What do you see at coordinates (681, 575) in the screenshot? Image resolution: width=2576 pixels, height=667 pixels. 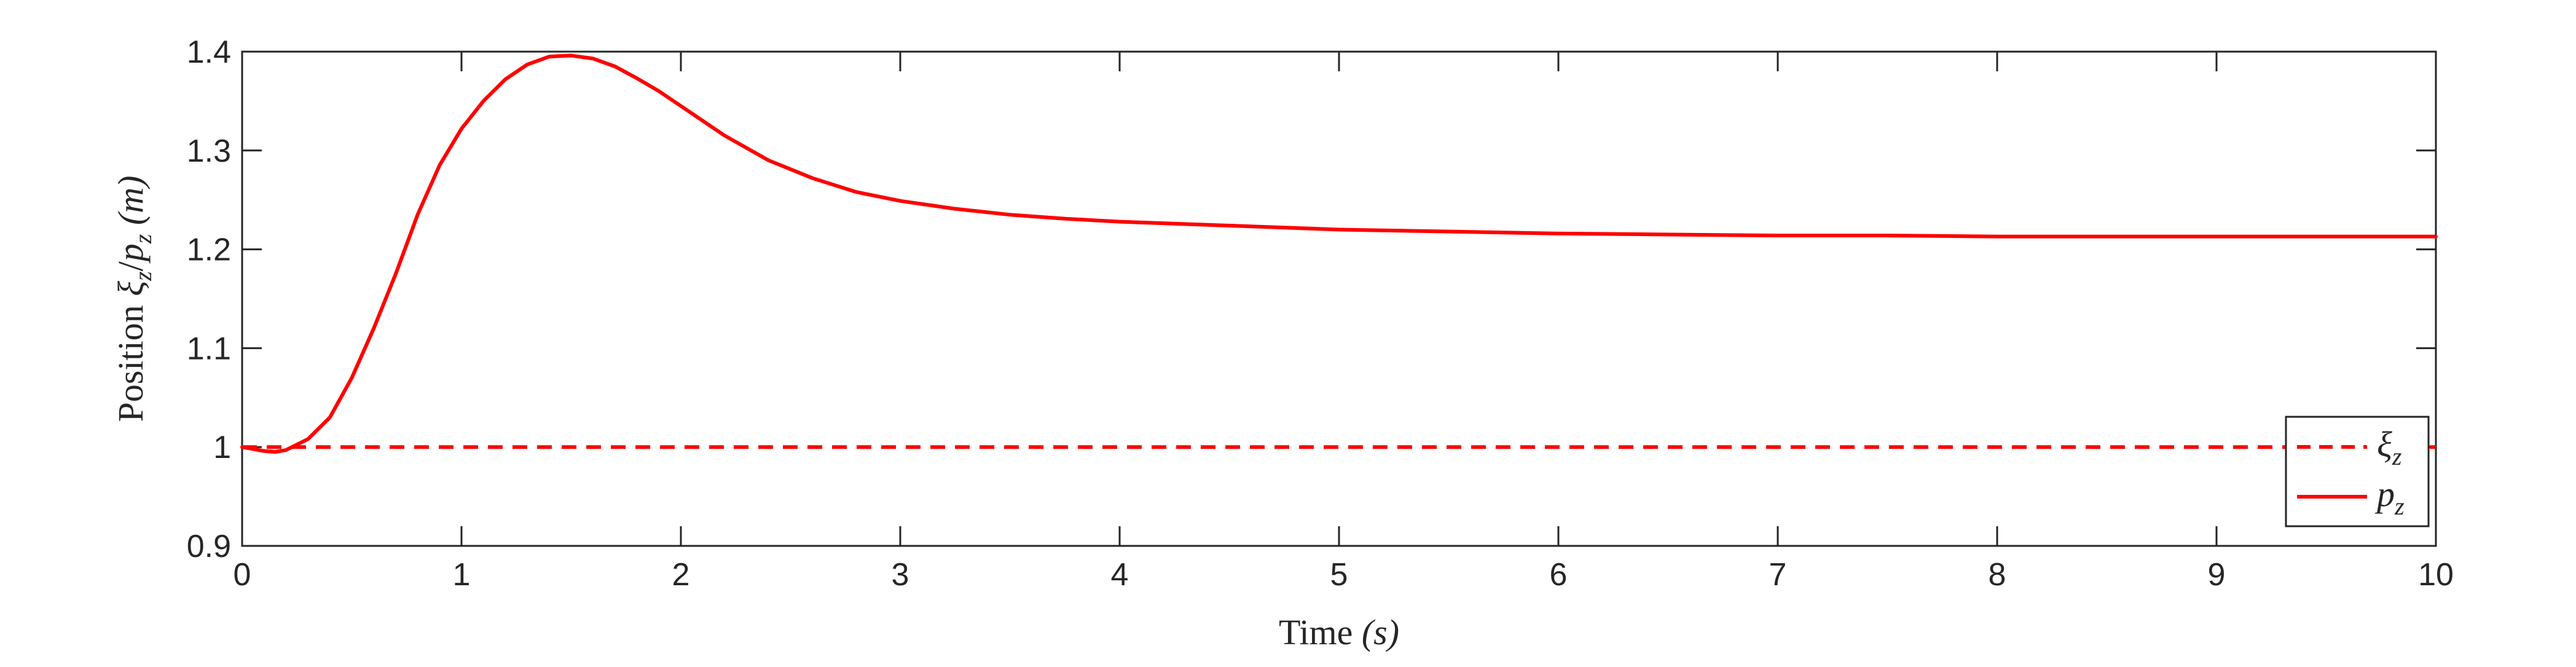 I see `x-tick-label: 2` at bounding box center [681, 575].